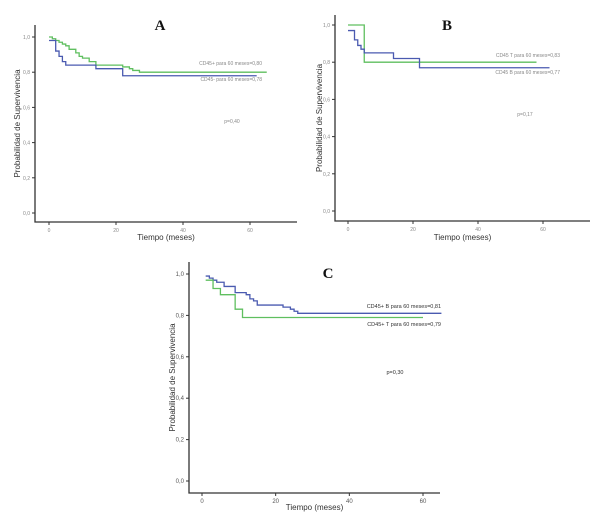  I want to click on series-annotation: CD45- para 60 meses=0,78, so click(231, 80).